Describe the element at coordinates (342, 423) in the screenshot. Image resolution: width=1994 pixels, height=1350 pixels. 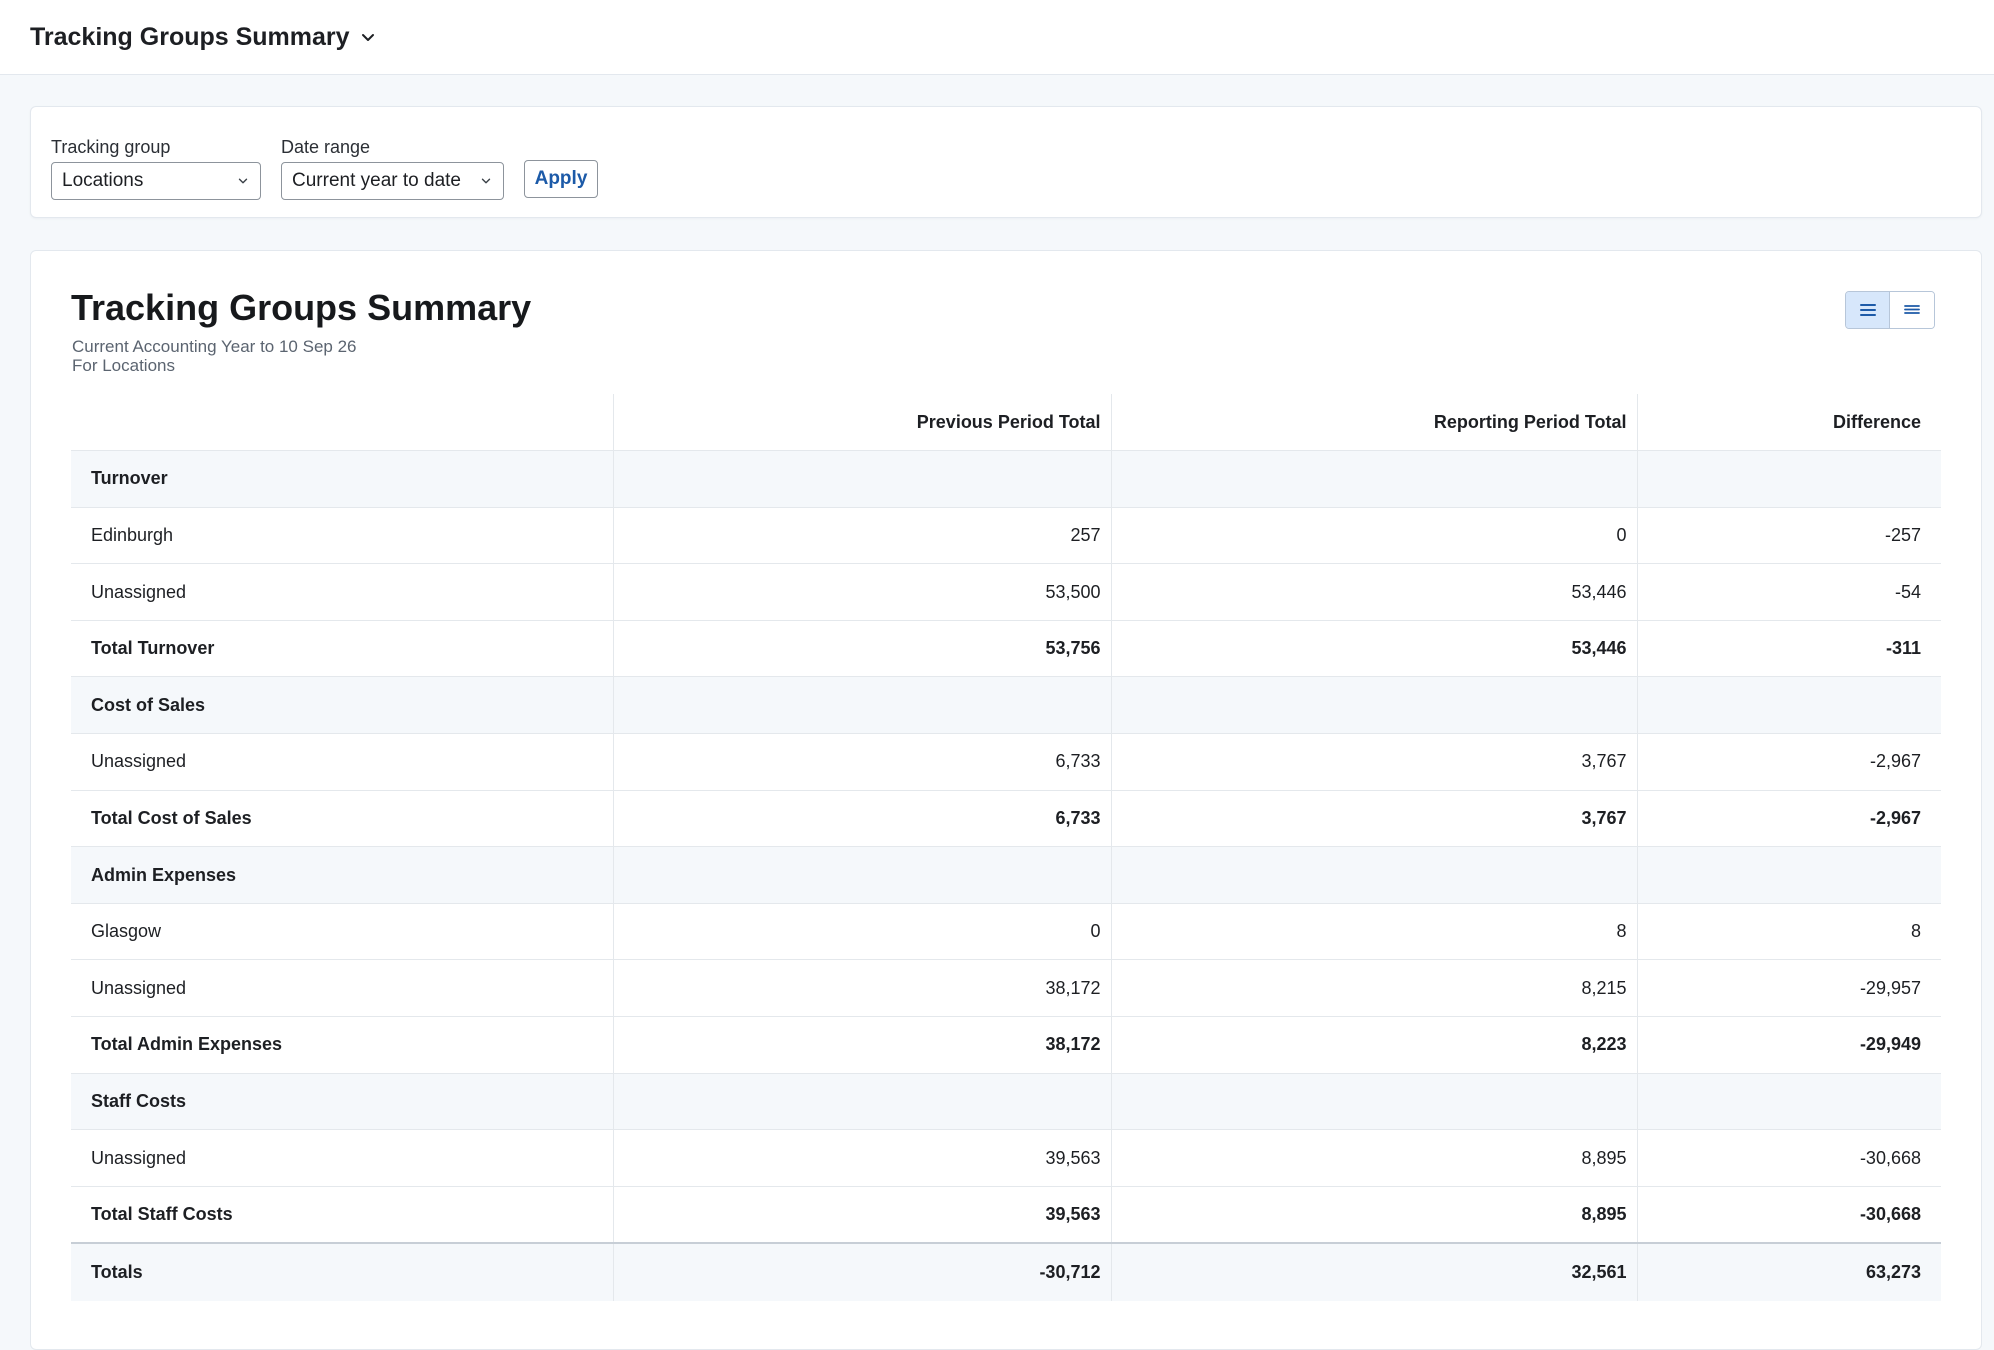
I see `column-header-label` at that location.